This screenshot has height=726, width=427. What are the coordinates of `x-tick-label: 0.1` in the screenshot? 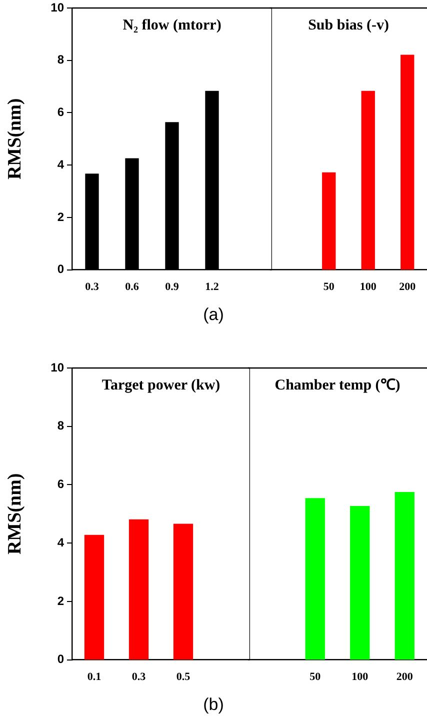 It's located at (94, 677).